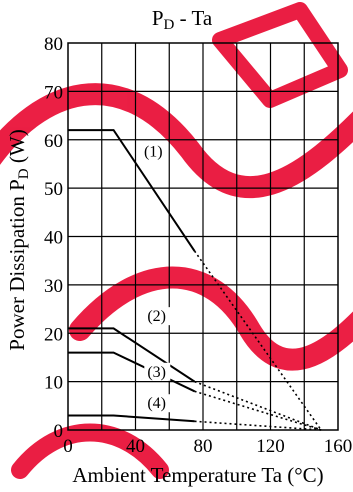  What do you see at coordinates (158, 18) in the screenshot?
I see `chart-title-main: P` at bounding box center [158, 18].